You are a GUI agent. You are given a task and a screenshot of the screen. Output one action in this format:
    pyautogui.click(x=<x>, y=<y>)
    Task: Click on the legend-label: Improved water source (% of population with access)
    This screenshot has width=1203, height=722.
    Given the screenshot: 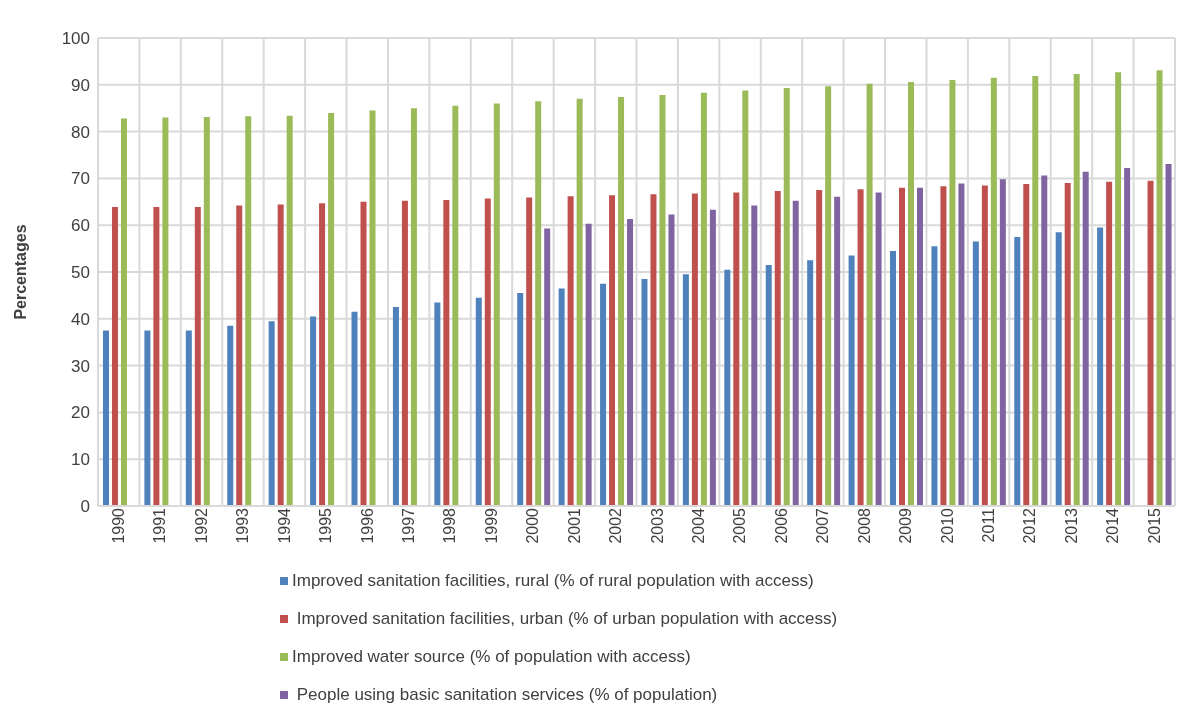 What is the action you would take?
    pyautogui.click(x=491, y=657)
    